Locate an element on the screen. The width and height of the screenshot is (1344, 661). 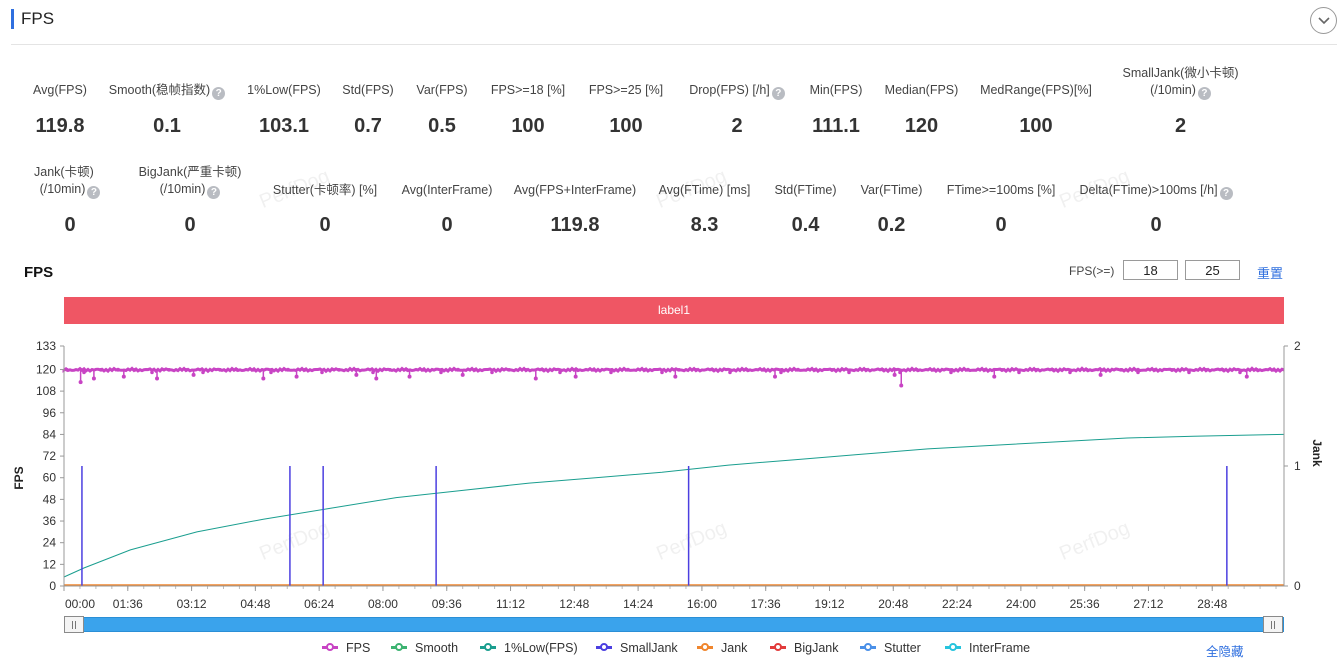
x-tick-label: 22:24 is located at coordinates (957, 604).